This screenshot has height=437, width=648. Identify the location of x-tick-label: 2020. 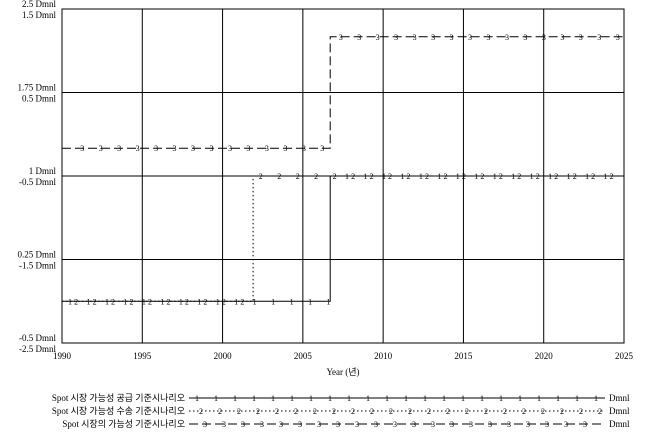
(544, 356).